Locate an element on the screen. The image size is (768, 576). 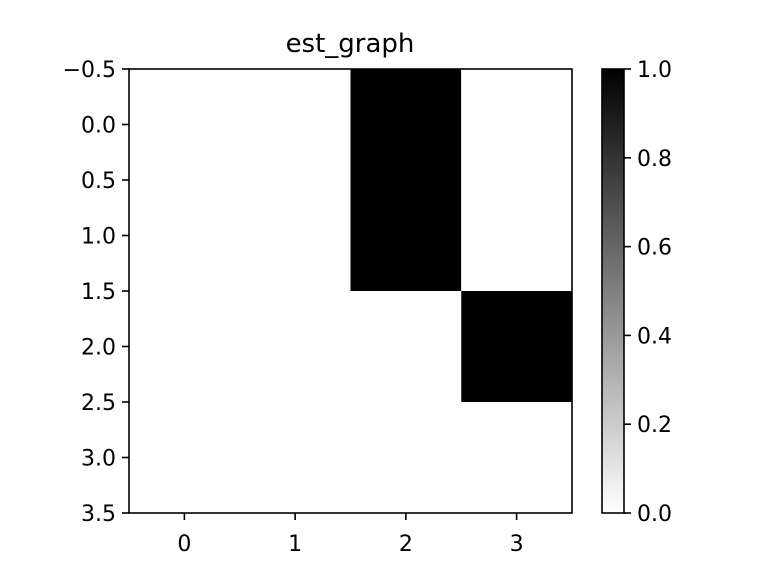
colorbar-tick-label: 0.6 is located at coordinates (654, 248).